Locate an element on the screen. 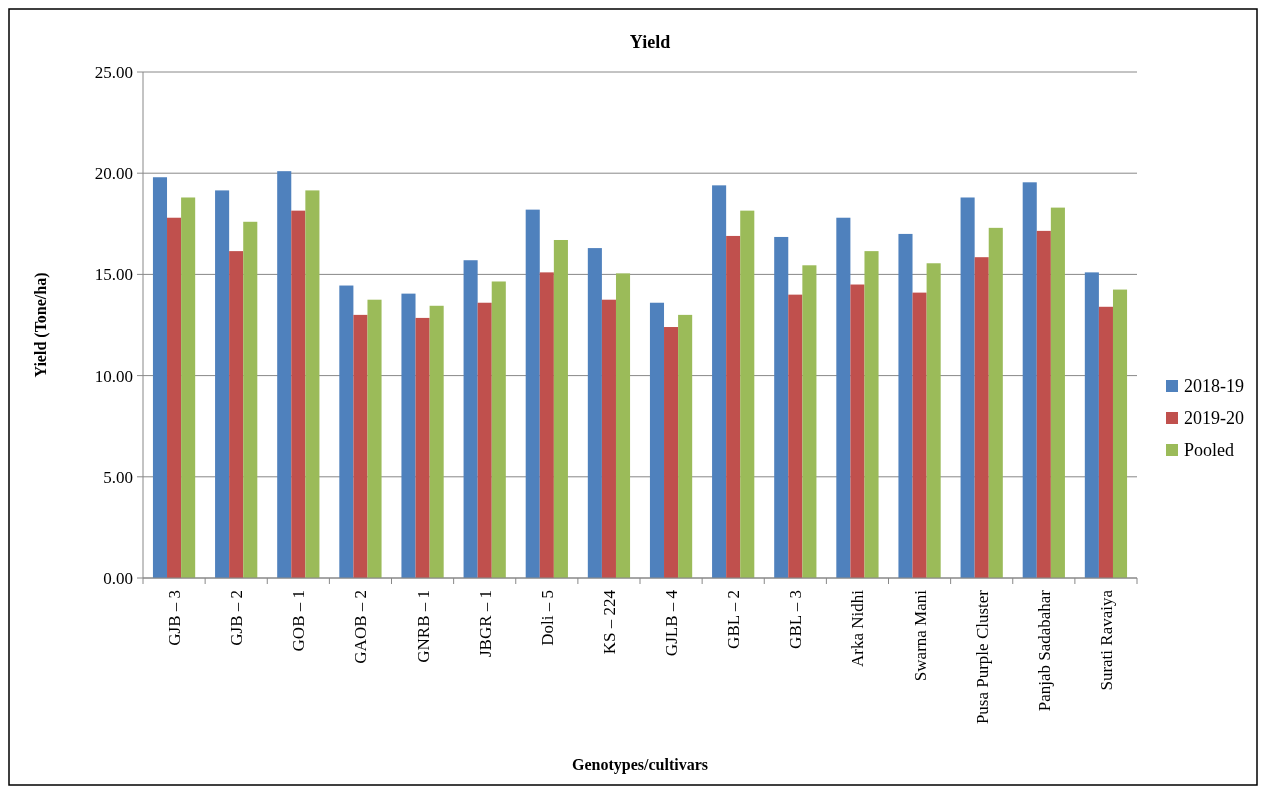  x-tick-label: Panjab Sadabahar is located at coordinates (1044, 650).